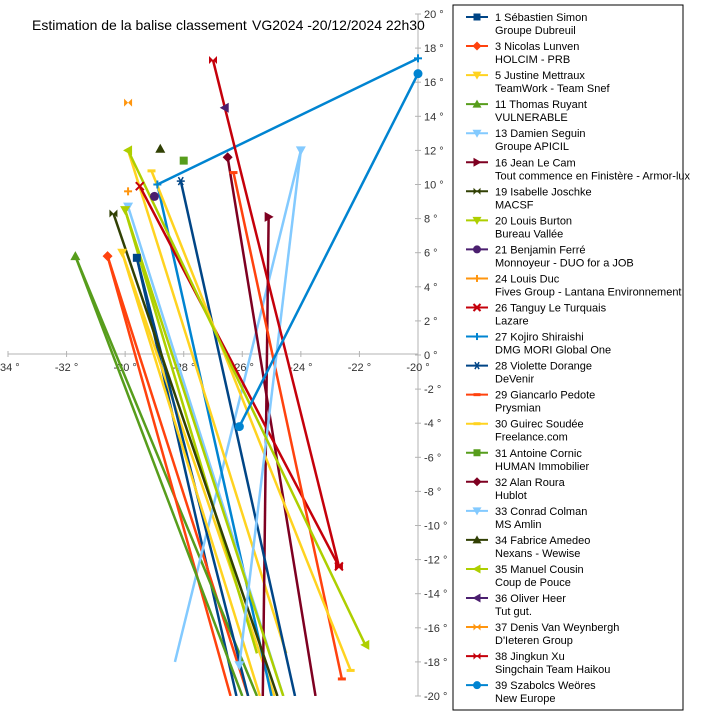 This screenshot has height=716, width=701. Describe the element at coordinates (534, 641) in the screenshot. I see `legend-entry-team: D'Ieteren Group` at that location.